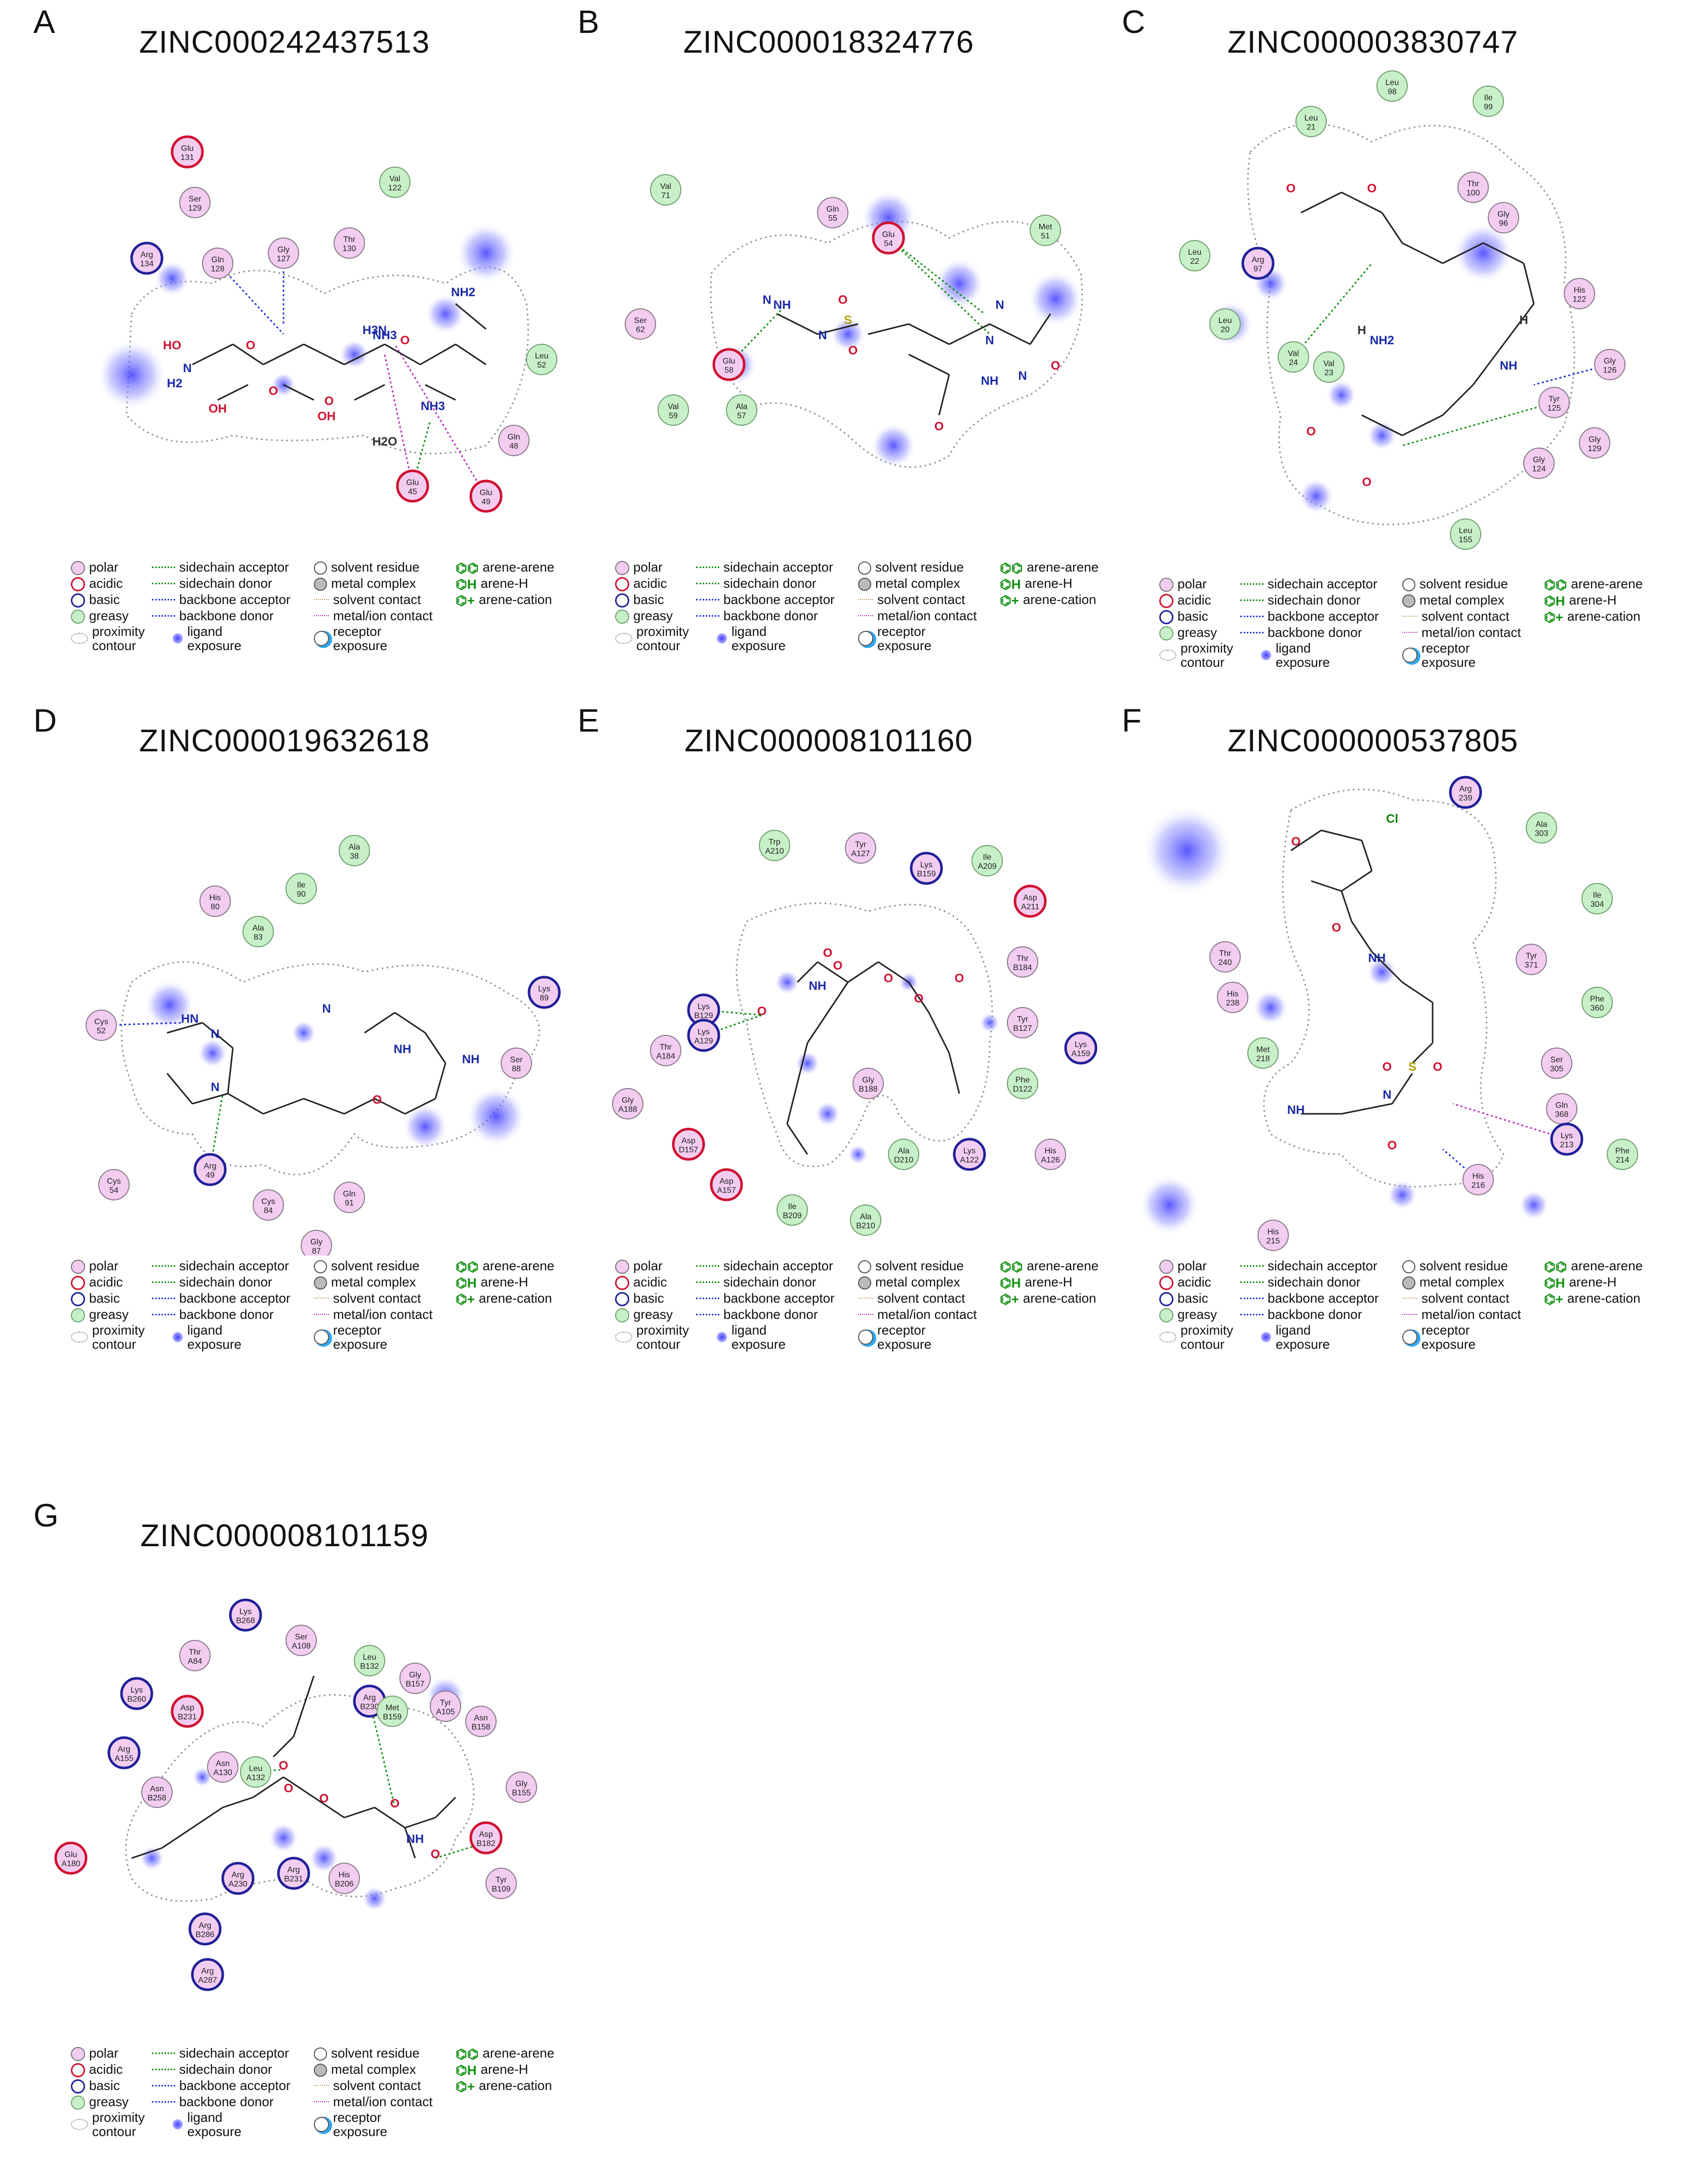 The image size is (1708, 2172). Describe the element at coordinates (1030, 898) in the screenshot. I see `residue-name: Asp` at that location.